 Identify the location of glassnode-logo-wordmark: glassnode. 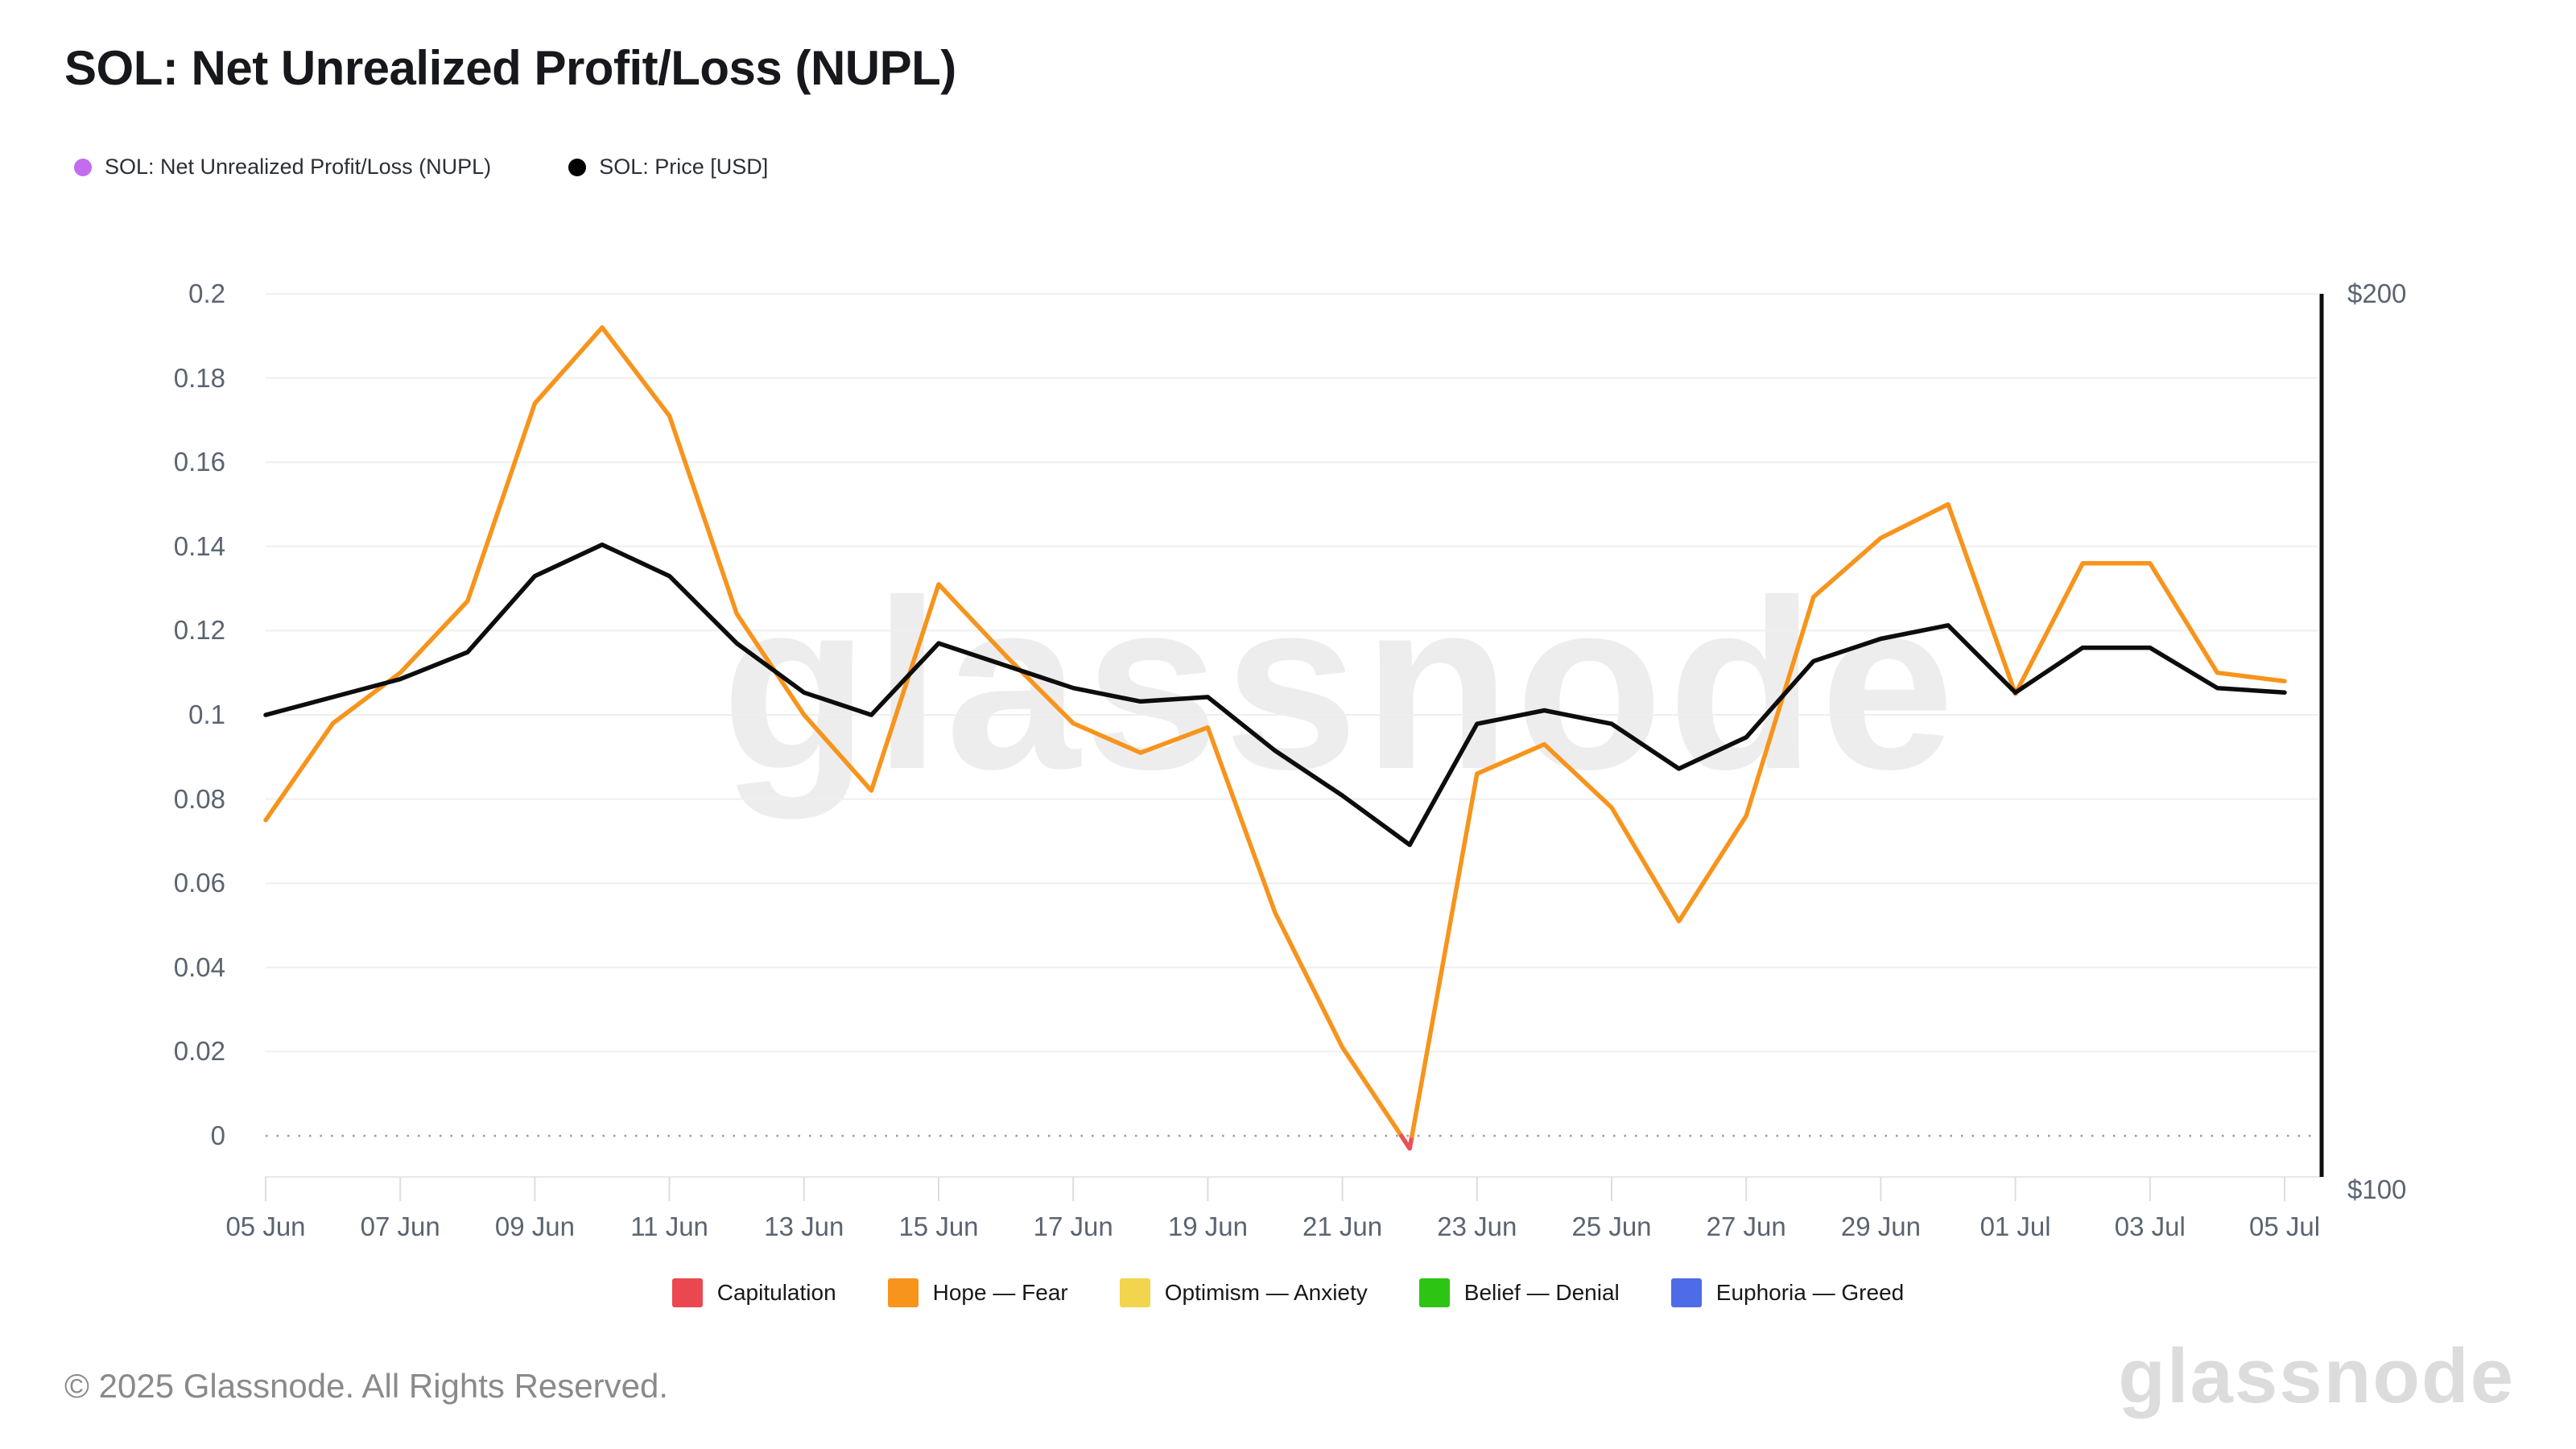
(2316, 1376).